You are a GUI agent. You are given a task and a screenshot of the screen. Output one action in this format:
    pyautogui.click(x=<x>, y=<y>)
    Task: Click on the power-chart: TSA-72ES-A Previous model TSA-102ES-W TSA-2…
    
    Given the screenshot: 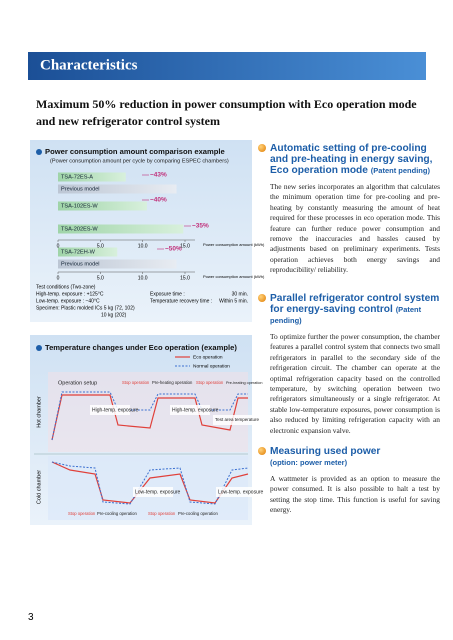 What is the action you would take?
    pyautogui.click(x=150, y=245)
    